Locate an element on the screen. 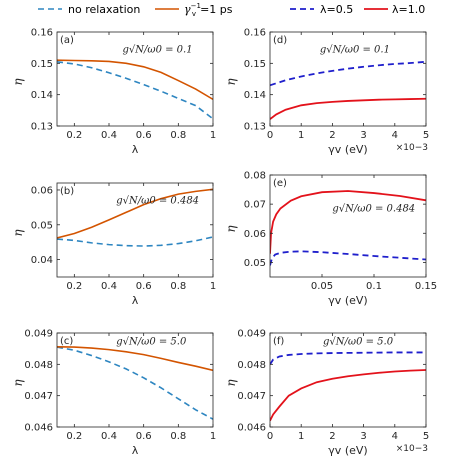 The height and width of the screenshot is (476, 457). x-tick-label-a: 1 is located at coordinates (213, 135).